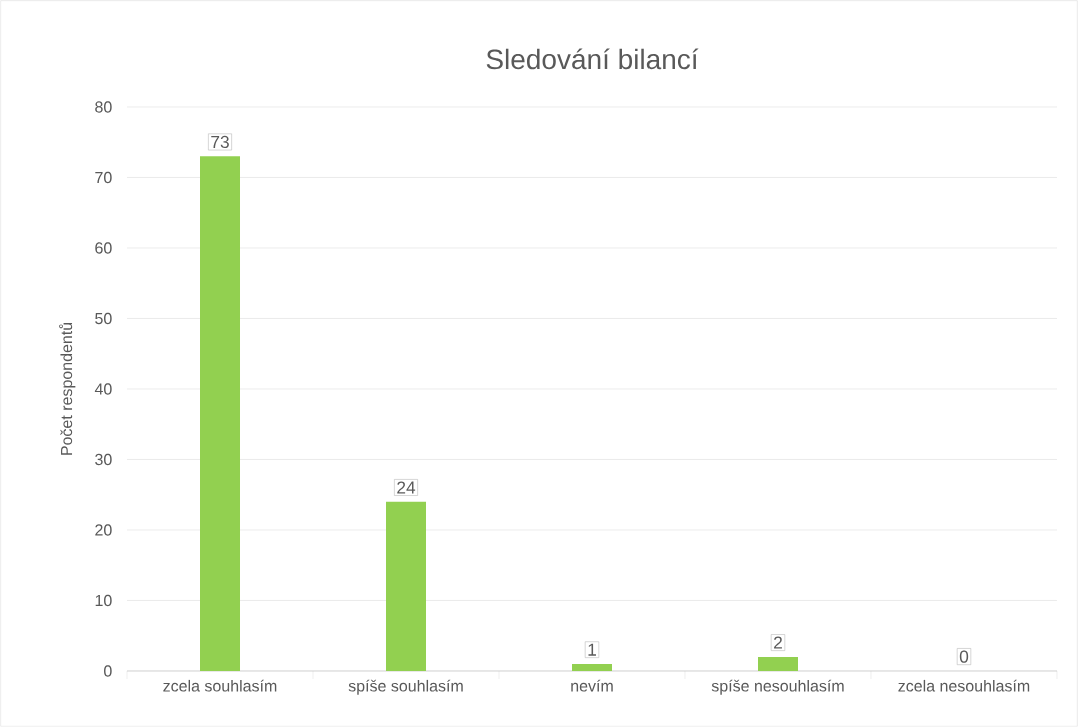 Image resolution: width=1078 pixels, height=727 pixels. Describe the element at coordinates (108, 671) in the screenshot. I see `y-tick-label: 0` at that location.